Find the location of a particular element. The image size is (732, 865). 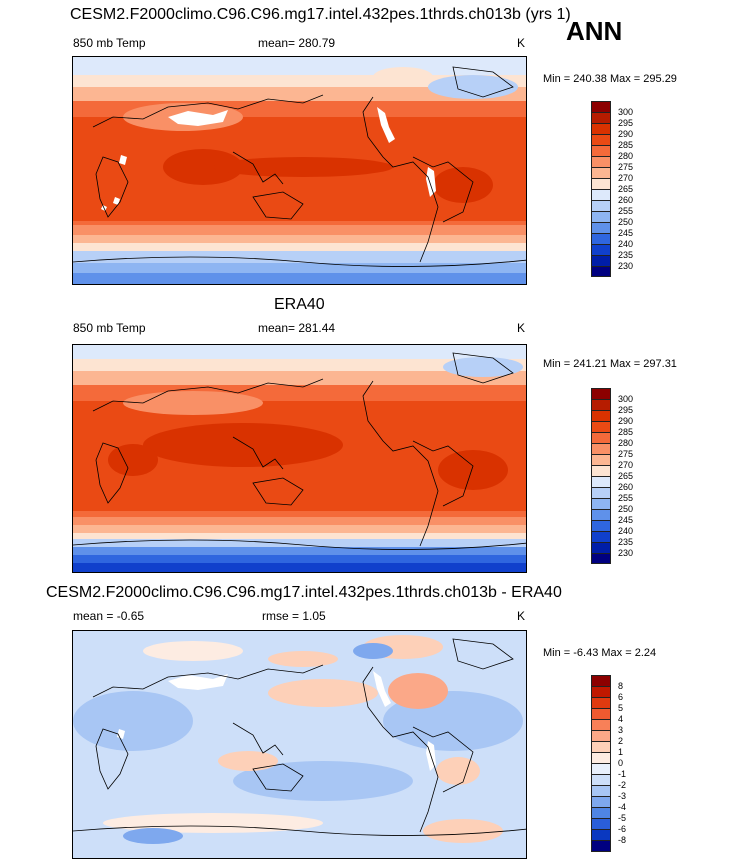

panel-1-colorbar-label: 245 is located at coordinates (626, 233).